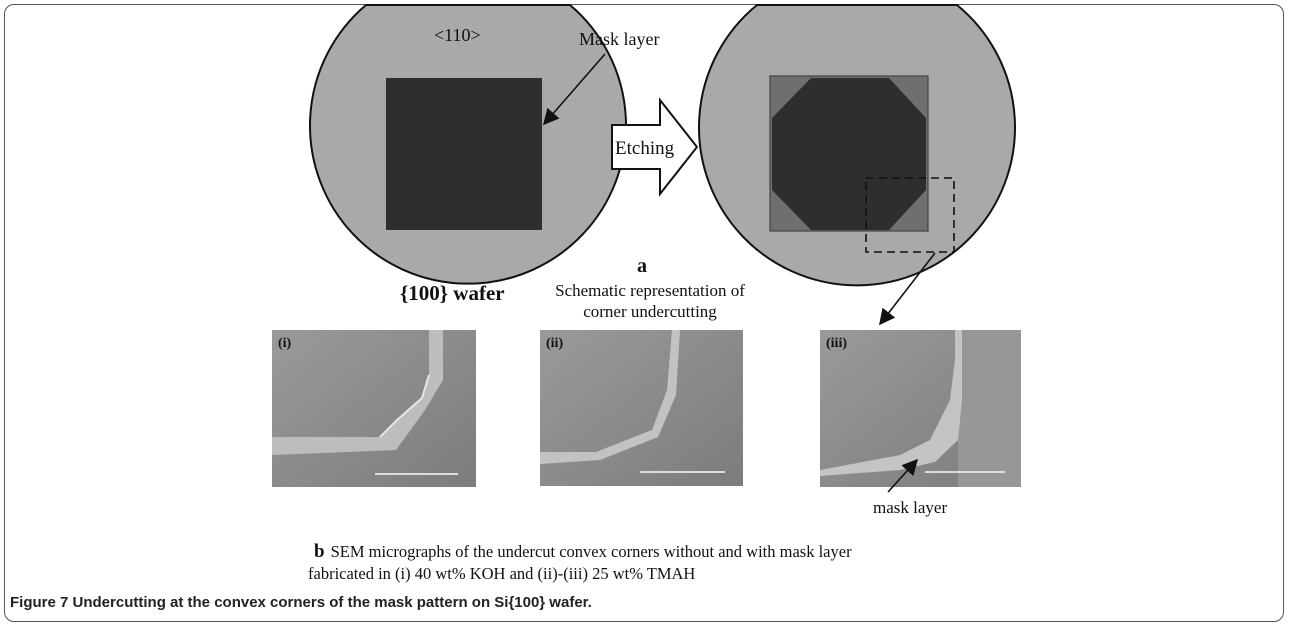  What do you see at coordinates (574, 89) in the screenshot?
I see `mask-layer-arrow` at bounding box center [574, 89].